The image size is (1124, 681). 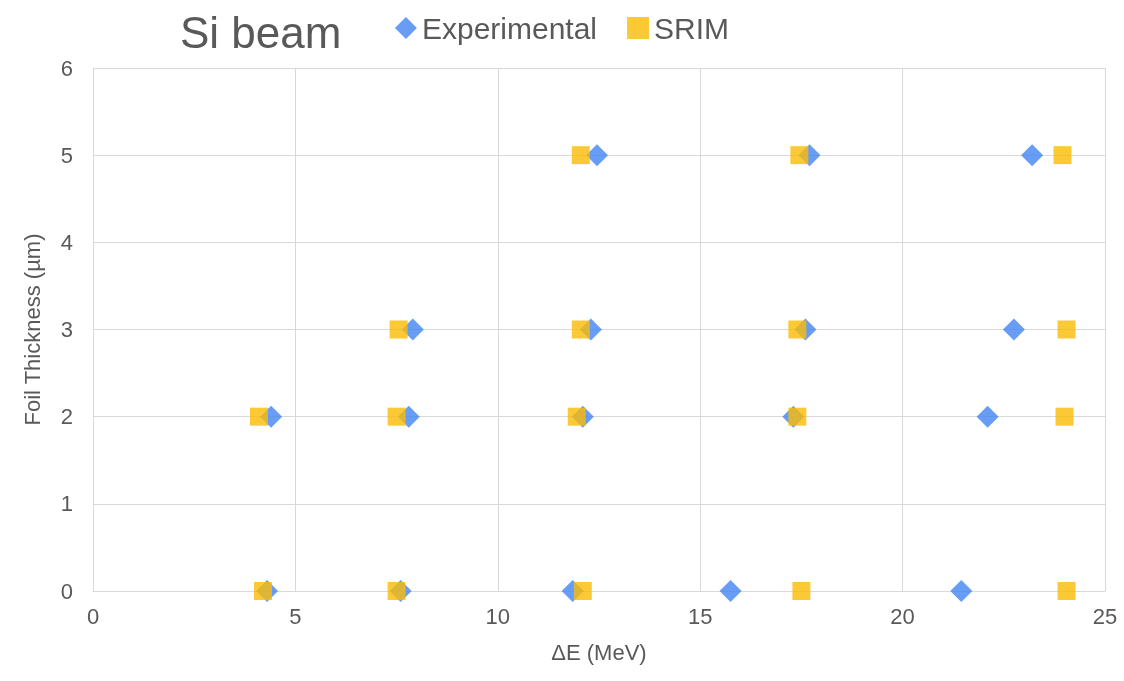 I want to click on y-tick-label: 3, so click(x=66, y=329).